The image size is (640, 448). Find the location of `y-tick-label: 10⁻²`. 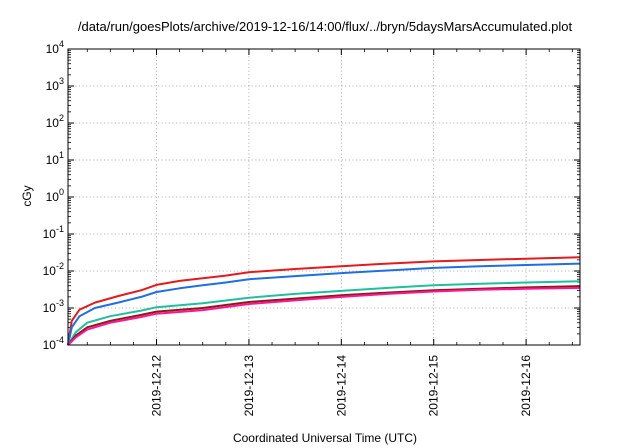

y-tick-label: 10⁻² is located at coordinates (53, 269).